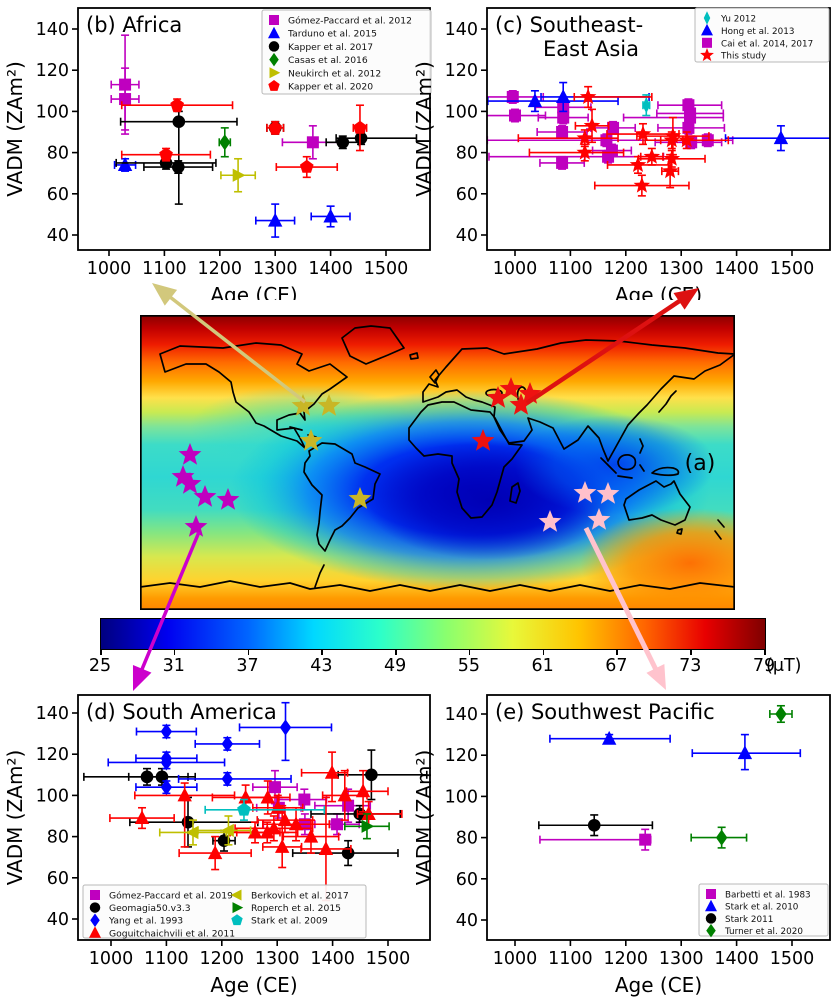 Image resolution: width=832 pixels, height=1000 pixels. I want to click on colorbar-unit-label: (μT), so click(784, 666).